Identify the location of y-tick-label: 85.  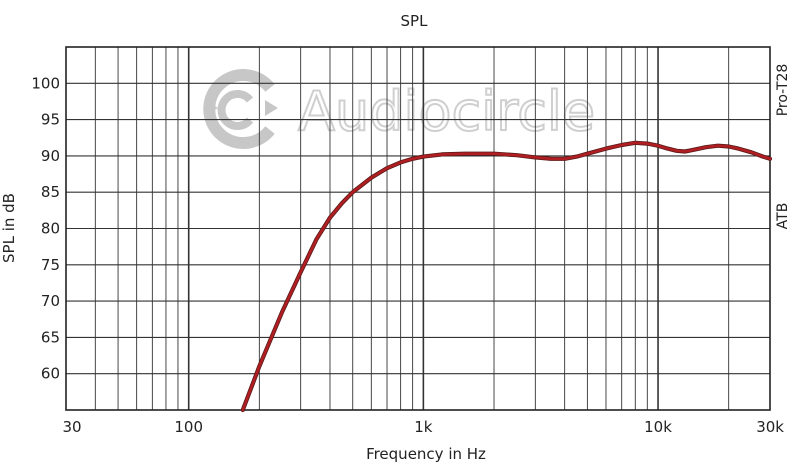
(50, 192).